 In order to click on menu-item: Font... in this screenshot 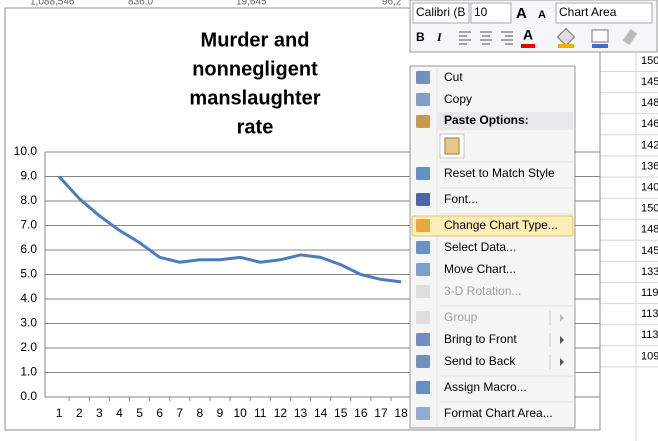, I will do `click(461, 199)`.